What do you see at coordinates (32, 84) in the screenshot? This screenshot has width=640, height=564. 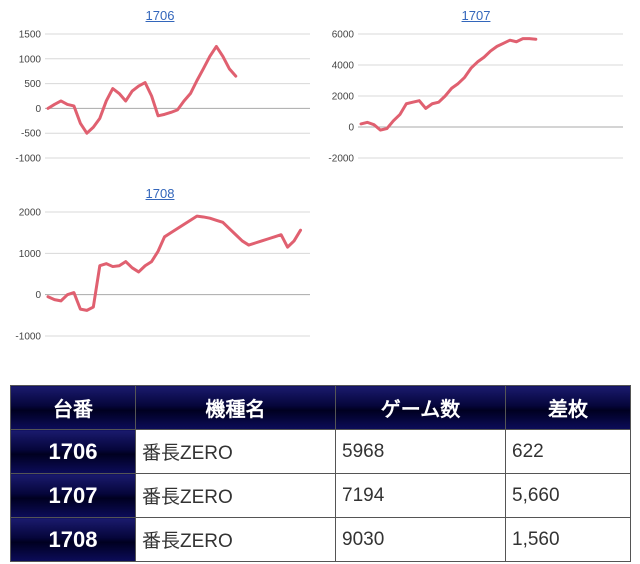 I see `y-tick-label: 500` at bounding box center [32, 84].